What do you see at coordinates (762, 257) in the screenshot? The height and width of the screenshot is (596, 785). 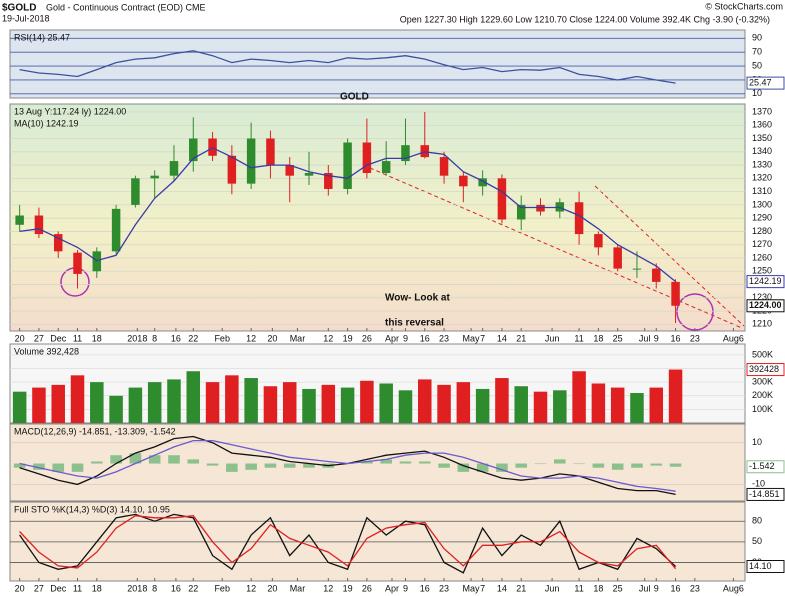 I see `y-tick-label: 1260` at bounding box center [762, 257].